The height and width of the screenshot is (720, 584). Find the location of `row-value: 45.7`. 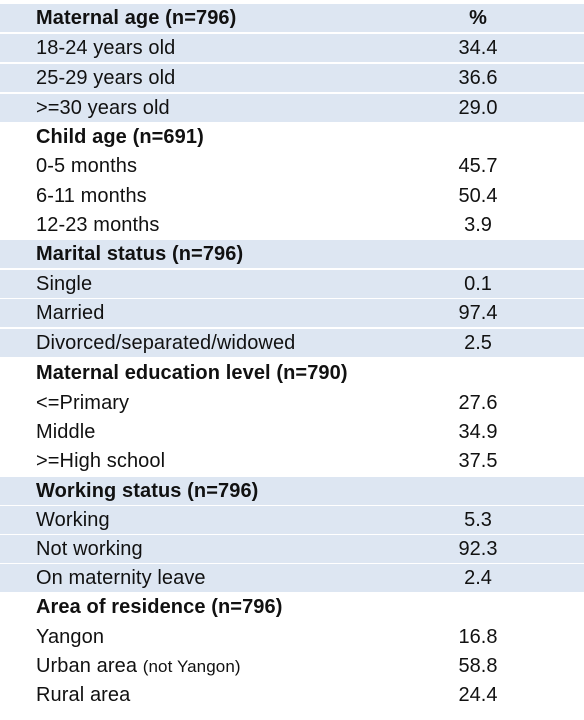

row-value: 45.7 is located at coordinates (478, 165).